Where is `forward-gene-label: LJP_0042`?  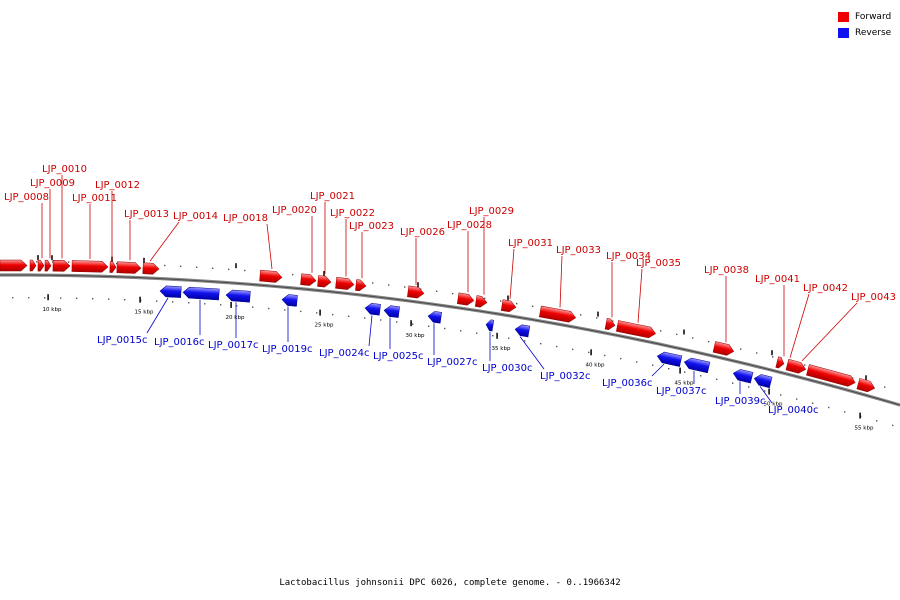 forward-gene-label: LJP_0042 is located at coordinates (825, 288).